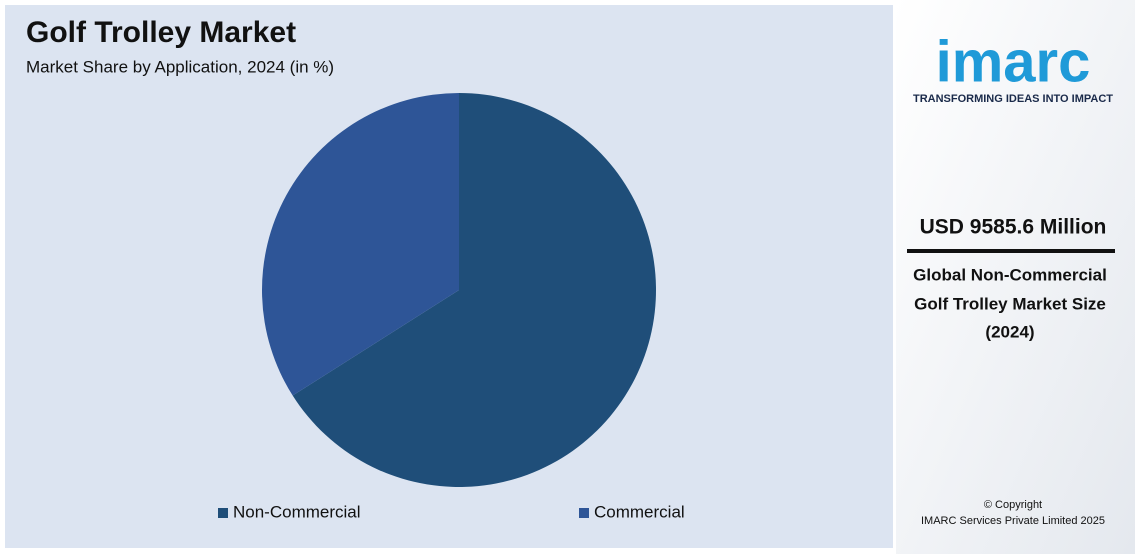 The image size is (1135, 554). Describe the element at coordinates (1010, 274) in the screenshot. I see `description-line: Global Non-Commercial` at that location.